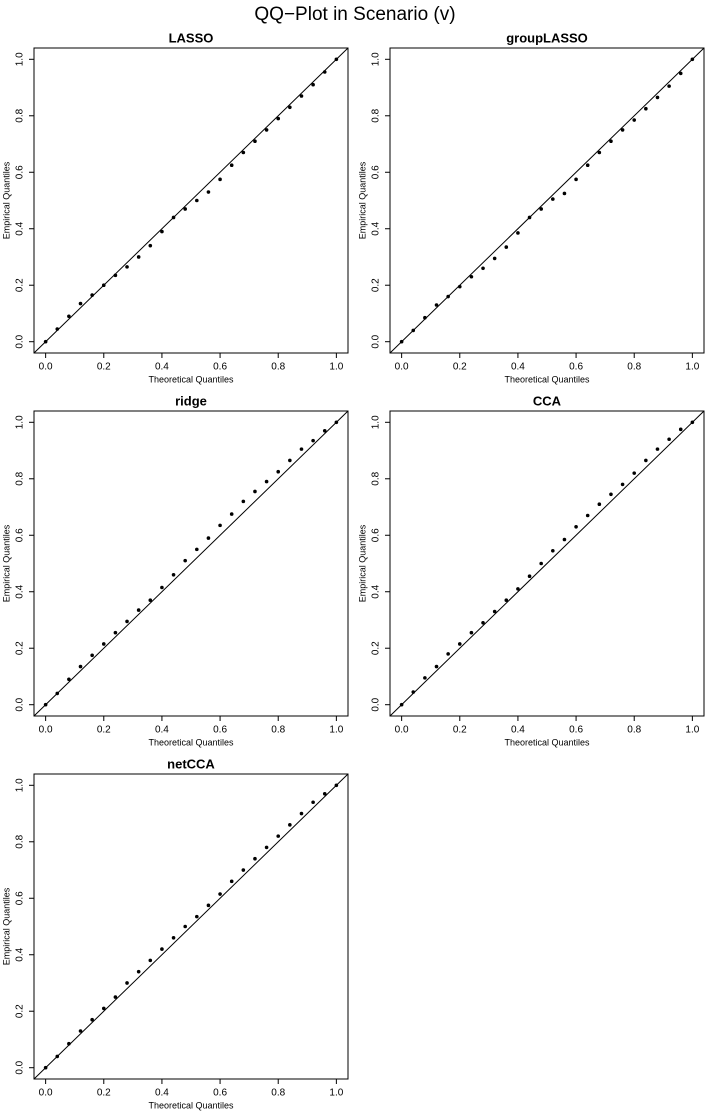 The image size is (711, 1118). Describe the element at coordinates (191, 400) in the screenshot. I see `panel-title: ridge` at that location.